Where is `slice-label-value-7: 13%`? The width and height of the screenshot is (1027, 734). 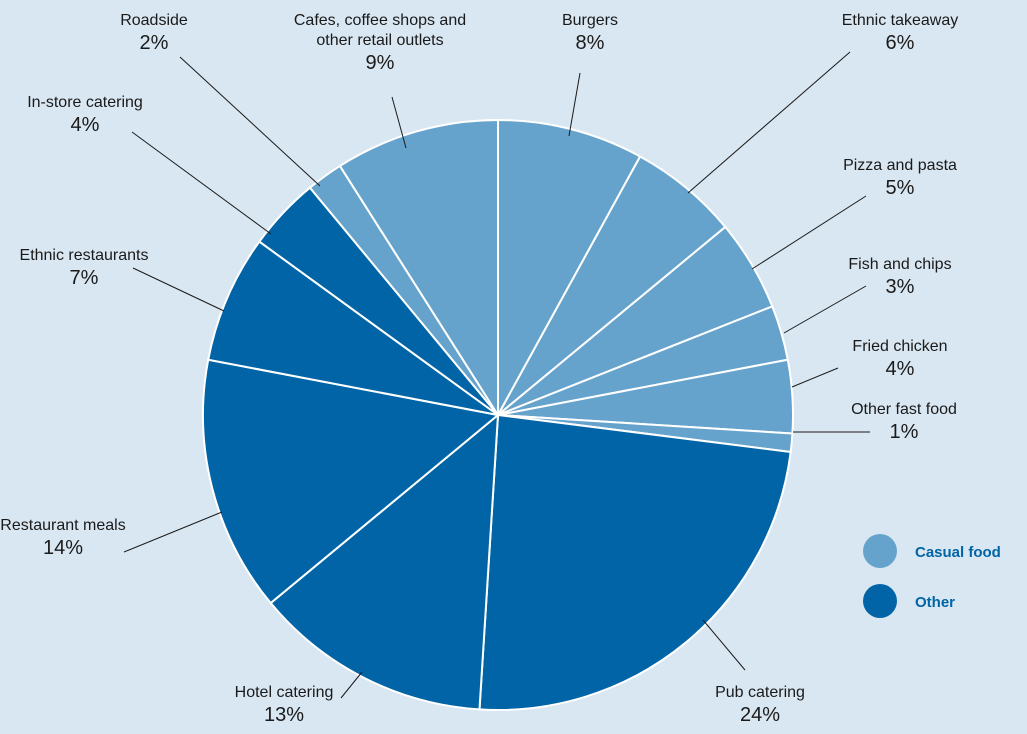 slice-label-value-7: 13% is located at coordinates (284, 715).